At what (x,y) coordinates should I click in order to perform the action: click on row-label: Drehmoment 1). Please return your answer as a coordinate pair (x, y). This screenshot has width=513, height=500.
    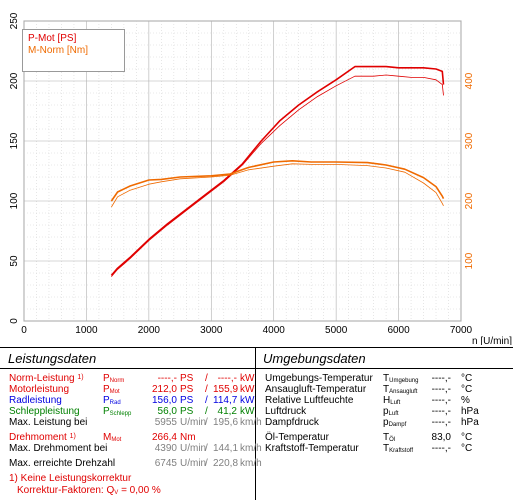
    Looking at the image, I should click on (42, 437).